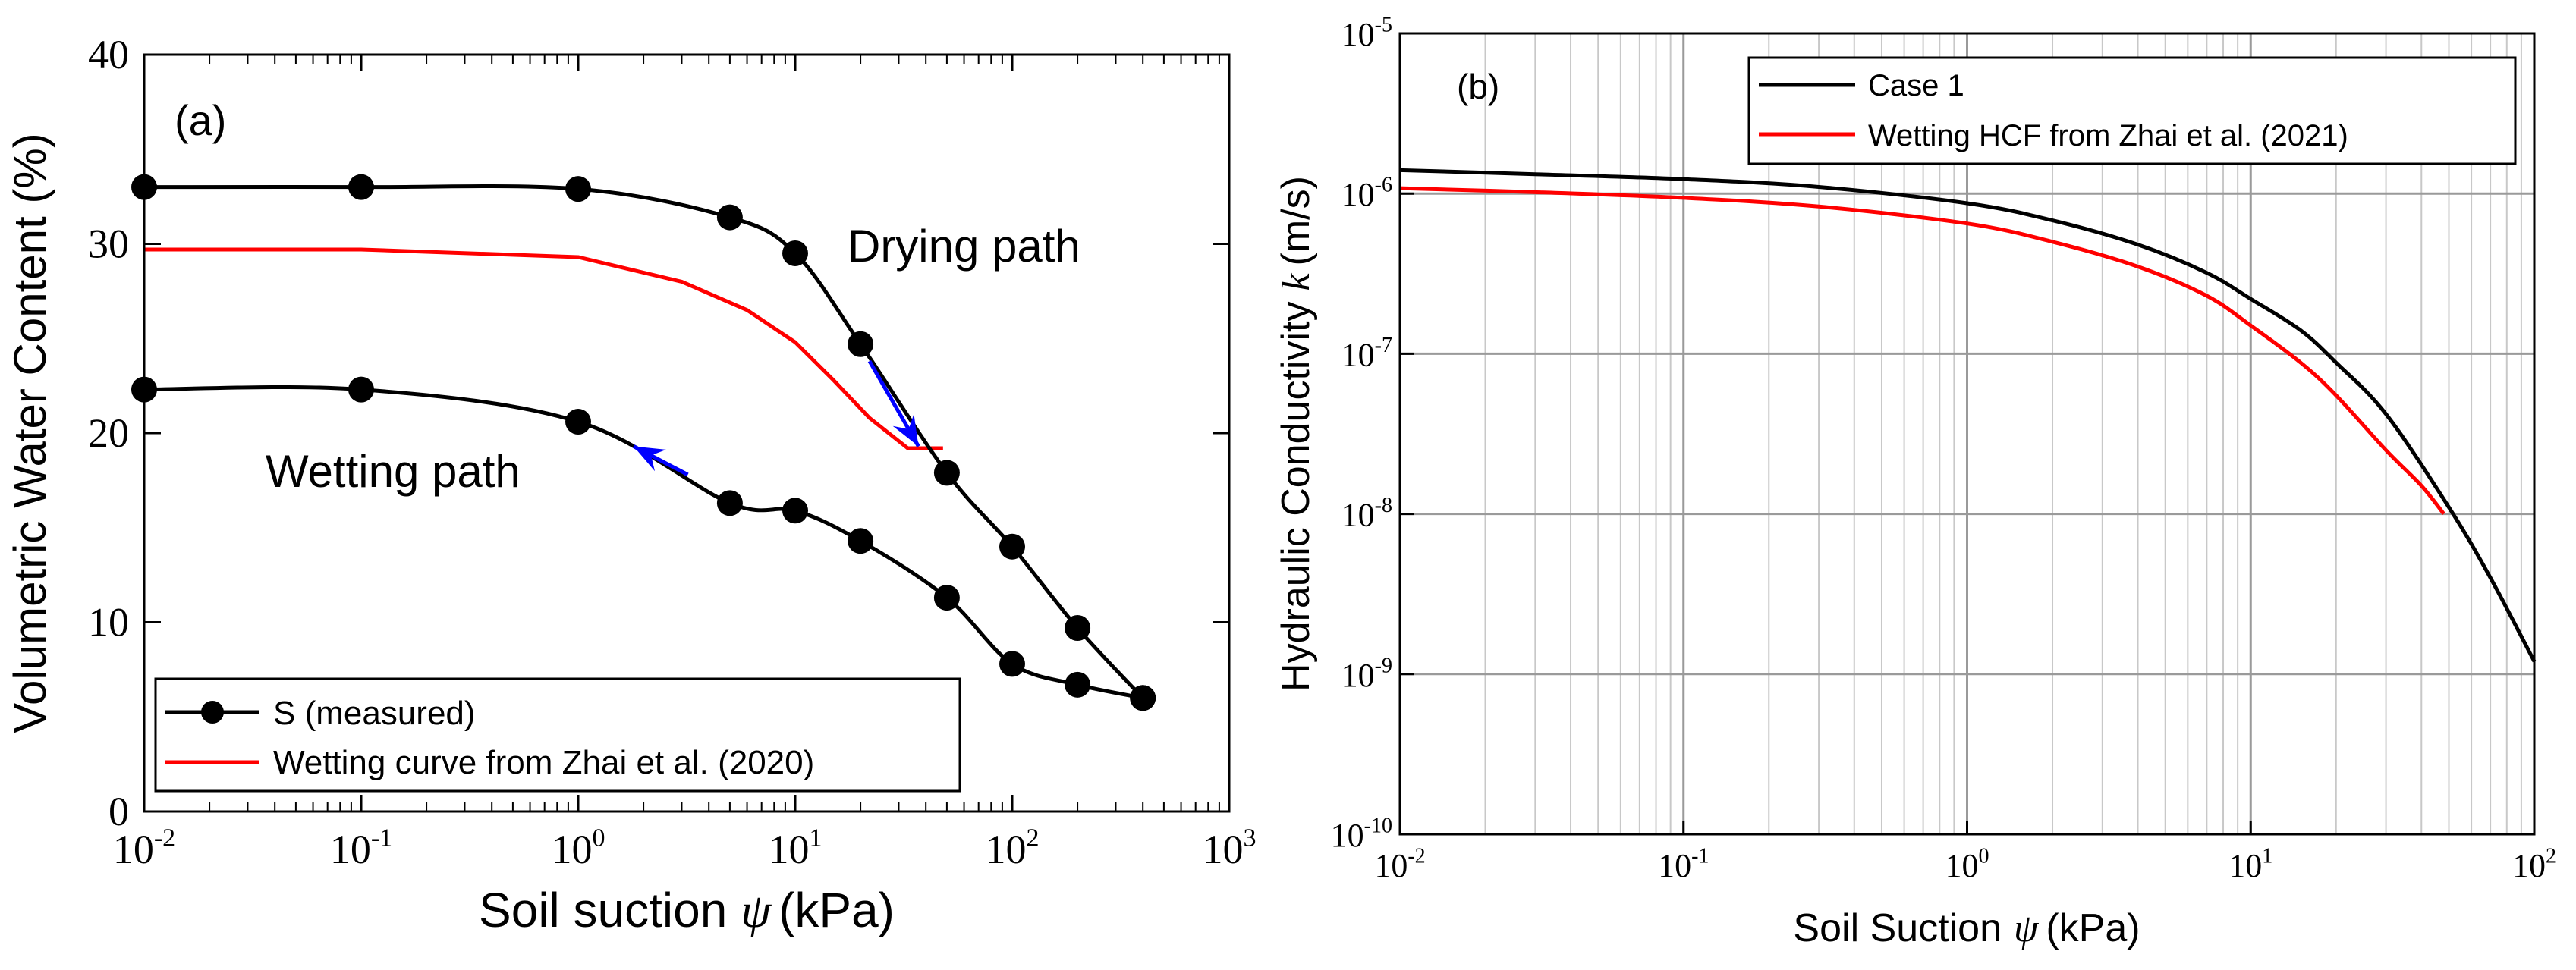 This screenshot has height=970, width=2576. What do you see at coordinates (2027, 928) in the screenshot?
I see `panel-b-xlabel-symbol: ψ` at bounding box center [2027, 928].